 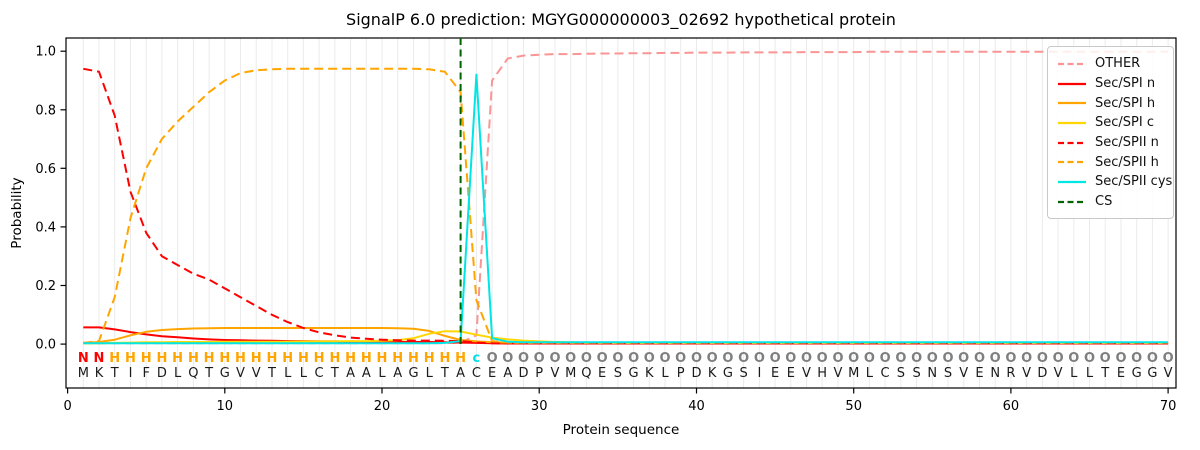 What do you see at coordinates (17, 212) in the screenshot?
I see `y-axis-label: Probability` at bounding box center [17, 212].